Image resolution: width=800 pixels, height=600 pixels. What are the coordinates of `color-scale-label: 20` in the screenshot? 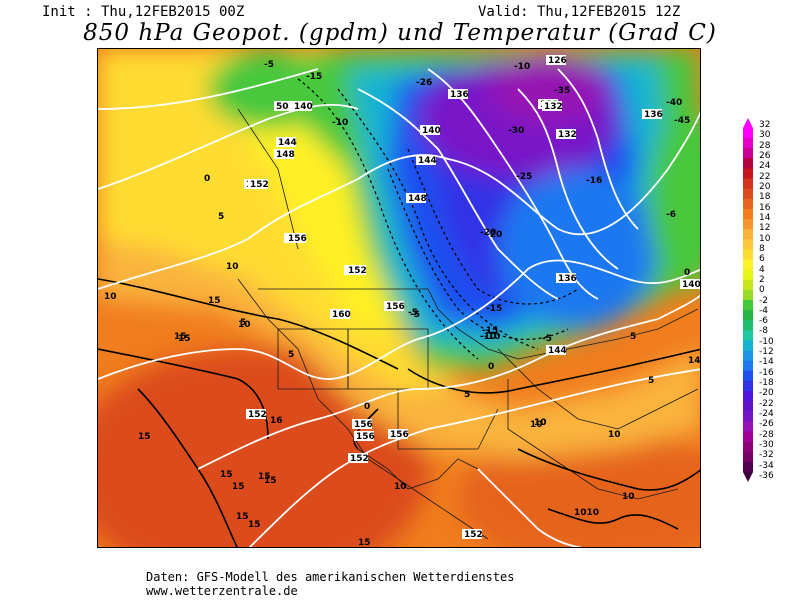 It's located at (765, 186).